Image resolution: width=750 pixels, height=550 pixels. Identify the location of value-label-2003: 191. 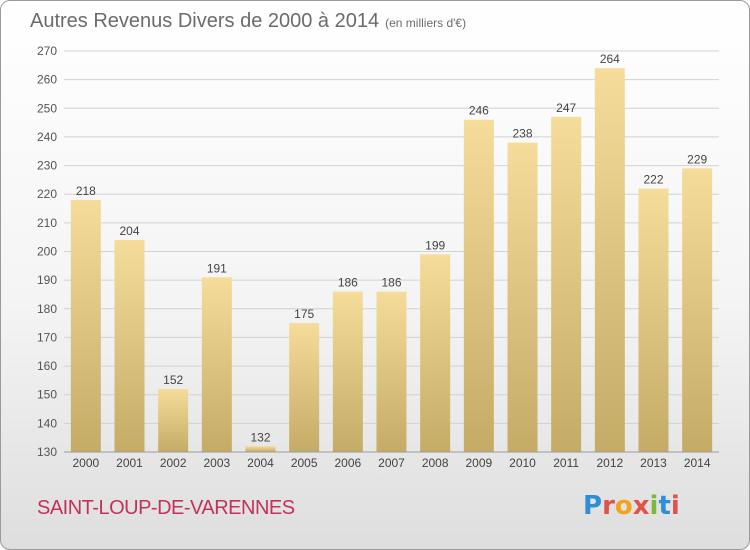
(217, 268).